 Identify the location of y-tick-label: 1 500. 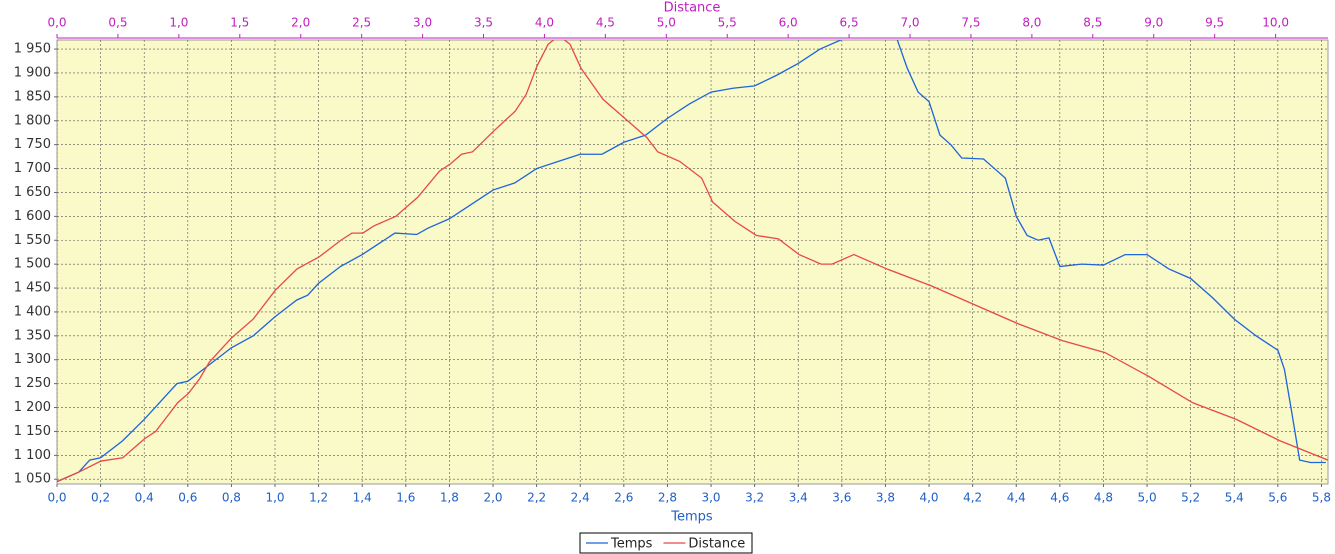
(32, 264).